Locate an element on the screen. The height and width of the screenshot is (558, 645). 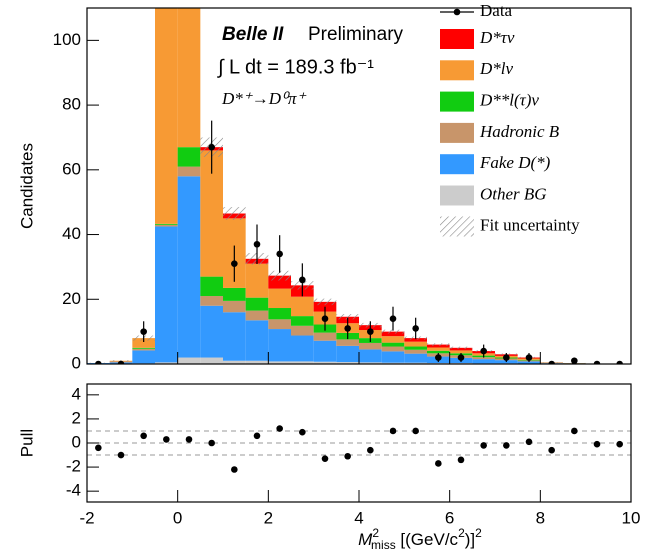
x-tick-label: 10 is located at coordinates (631, 517).